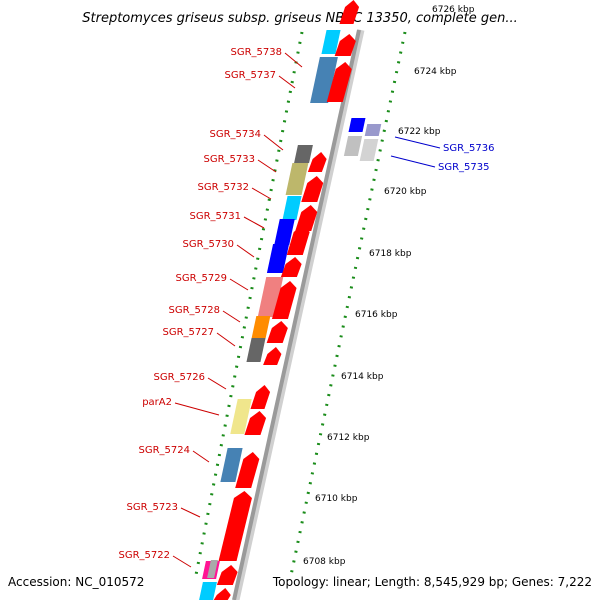  What do you see at coordinates (153, 507) in the screenshot?
I see `gene-label-sgr-5723: SGR_5723` at bounding box center [153, 507].